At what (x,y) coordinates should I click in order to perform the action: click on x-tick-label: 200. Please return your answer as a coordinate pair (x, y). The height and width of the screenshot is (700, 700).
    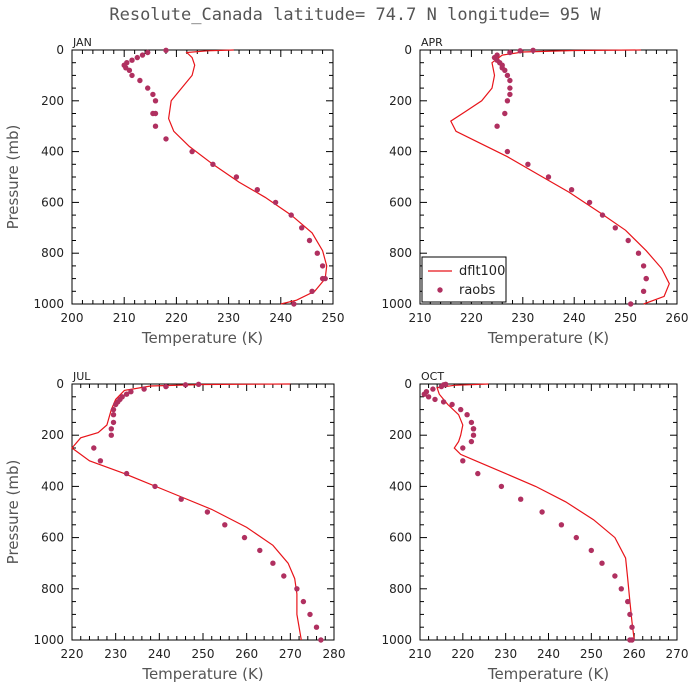
    Looking at the image, I should click on (72, 318).